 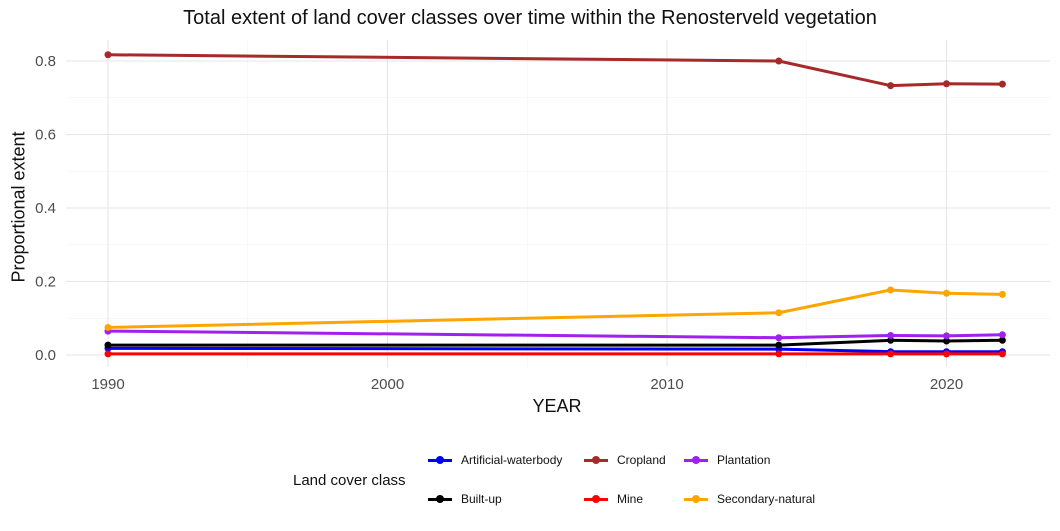 What do you see at coordinates (45, 208) in the screenshot?
I see `y-tick-label: 0.4` at bounding box center [45, 208].